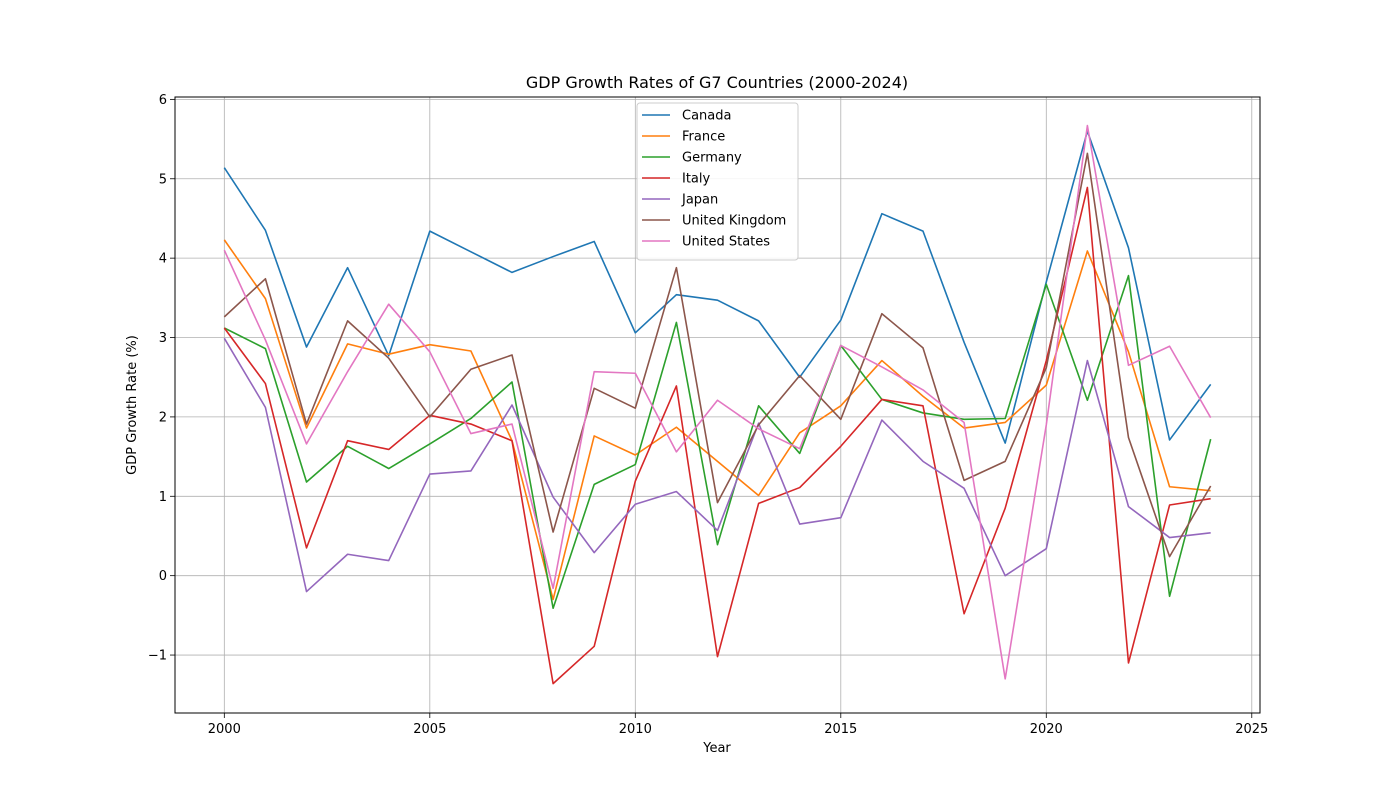  What do you see at coordinates (706, 116) in the screenshot?
I see `legend-label-canada: Canada` at bounding box center [706, 116].